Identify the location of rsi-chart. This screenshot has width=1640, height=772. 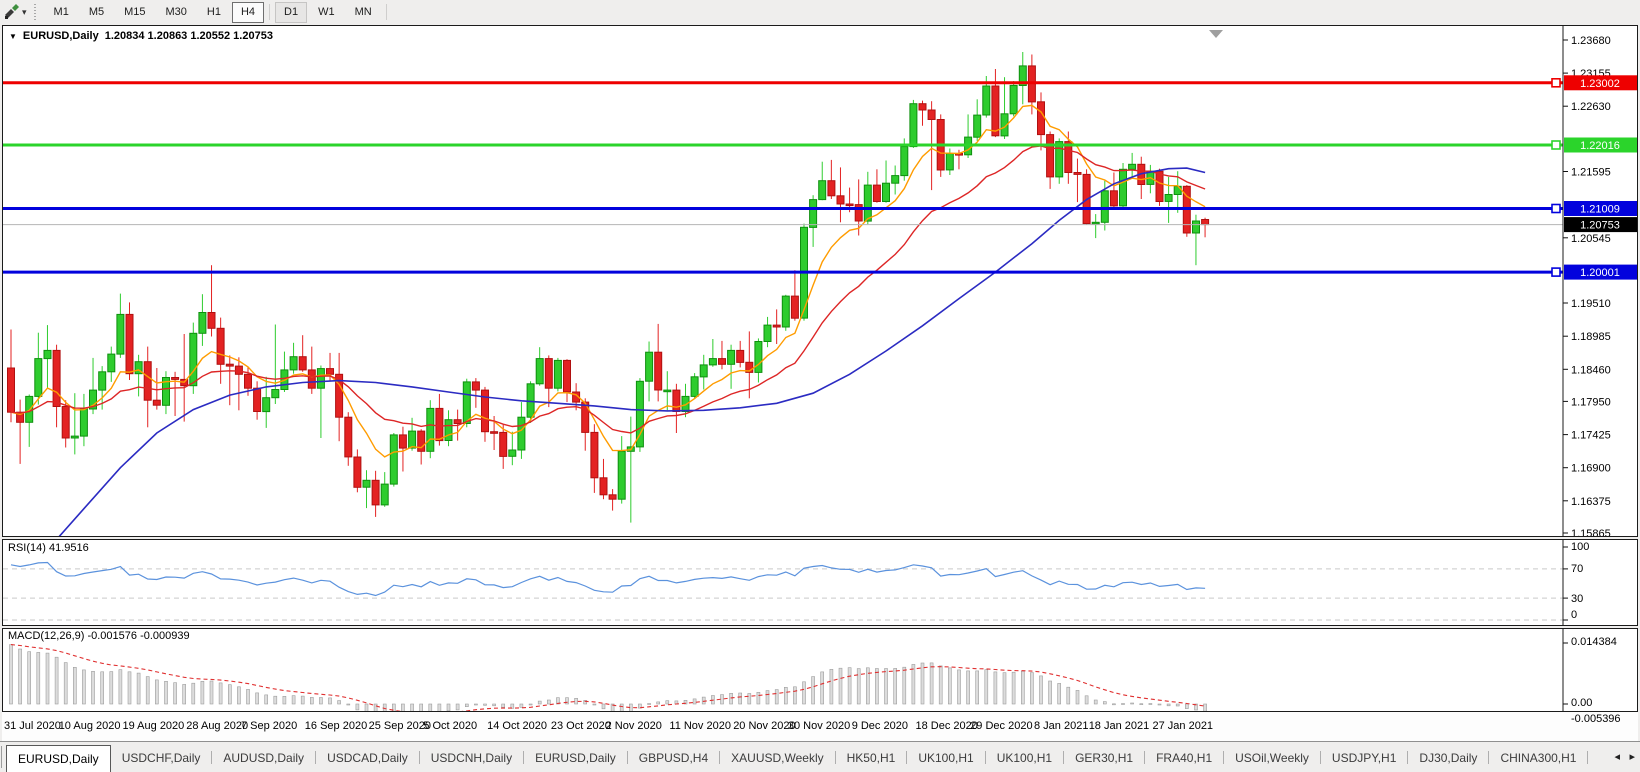
(820, 582).